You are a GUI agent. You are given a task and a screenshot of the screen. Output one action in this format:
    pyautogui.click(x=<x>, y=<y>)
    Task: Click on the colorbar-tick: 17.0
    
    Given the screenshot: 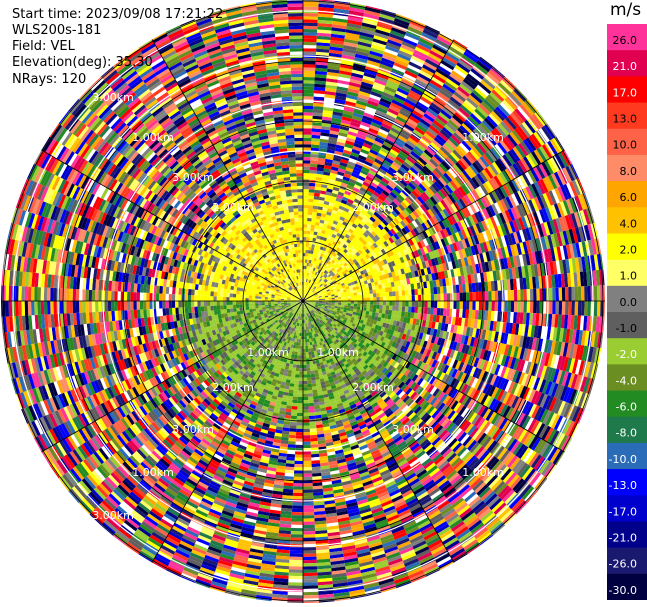 What is the action you would take?
    pyautogui.click(x=625, y=92)
    